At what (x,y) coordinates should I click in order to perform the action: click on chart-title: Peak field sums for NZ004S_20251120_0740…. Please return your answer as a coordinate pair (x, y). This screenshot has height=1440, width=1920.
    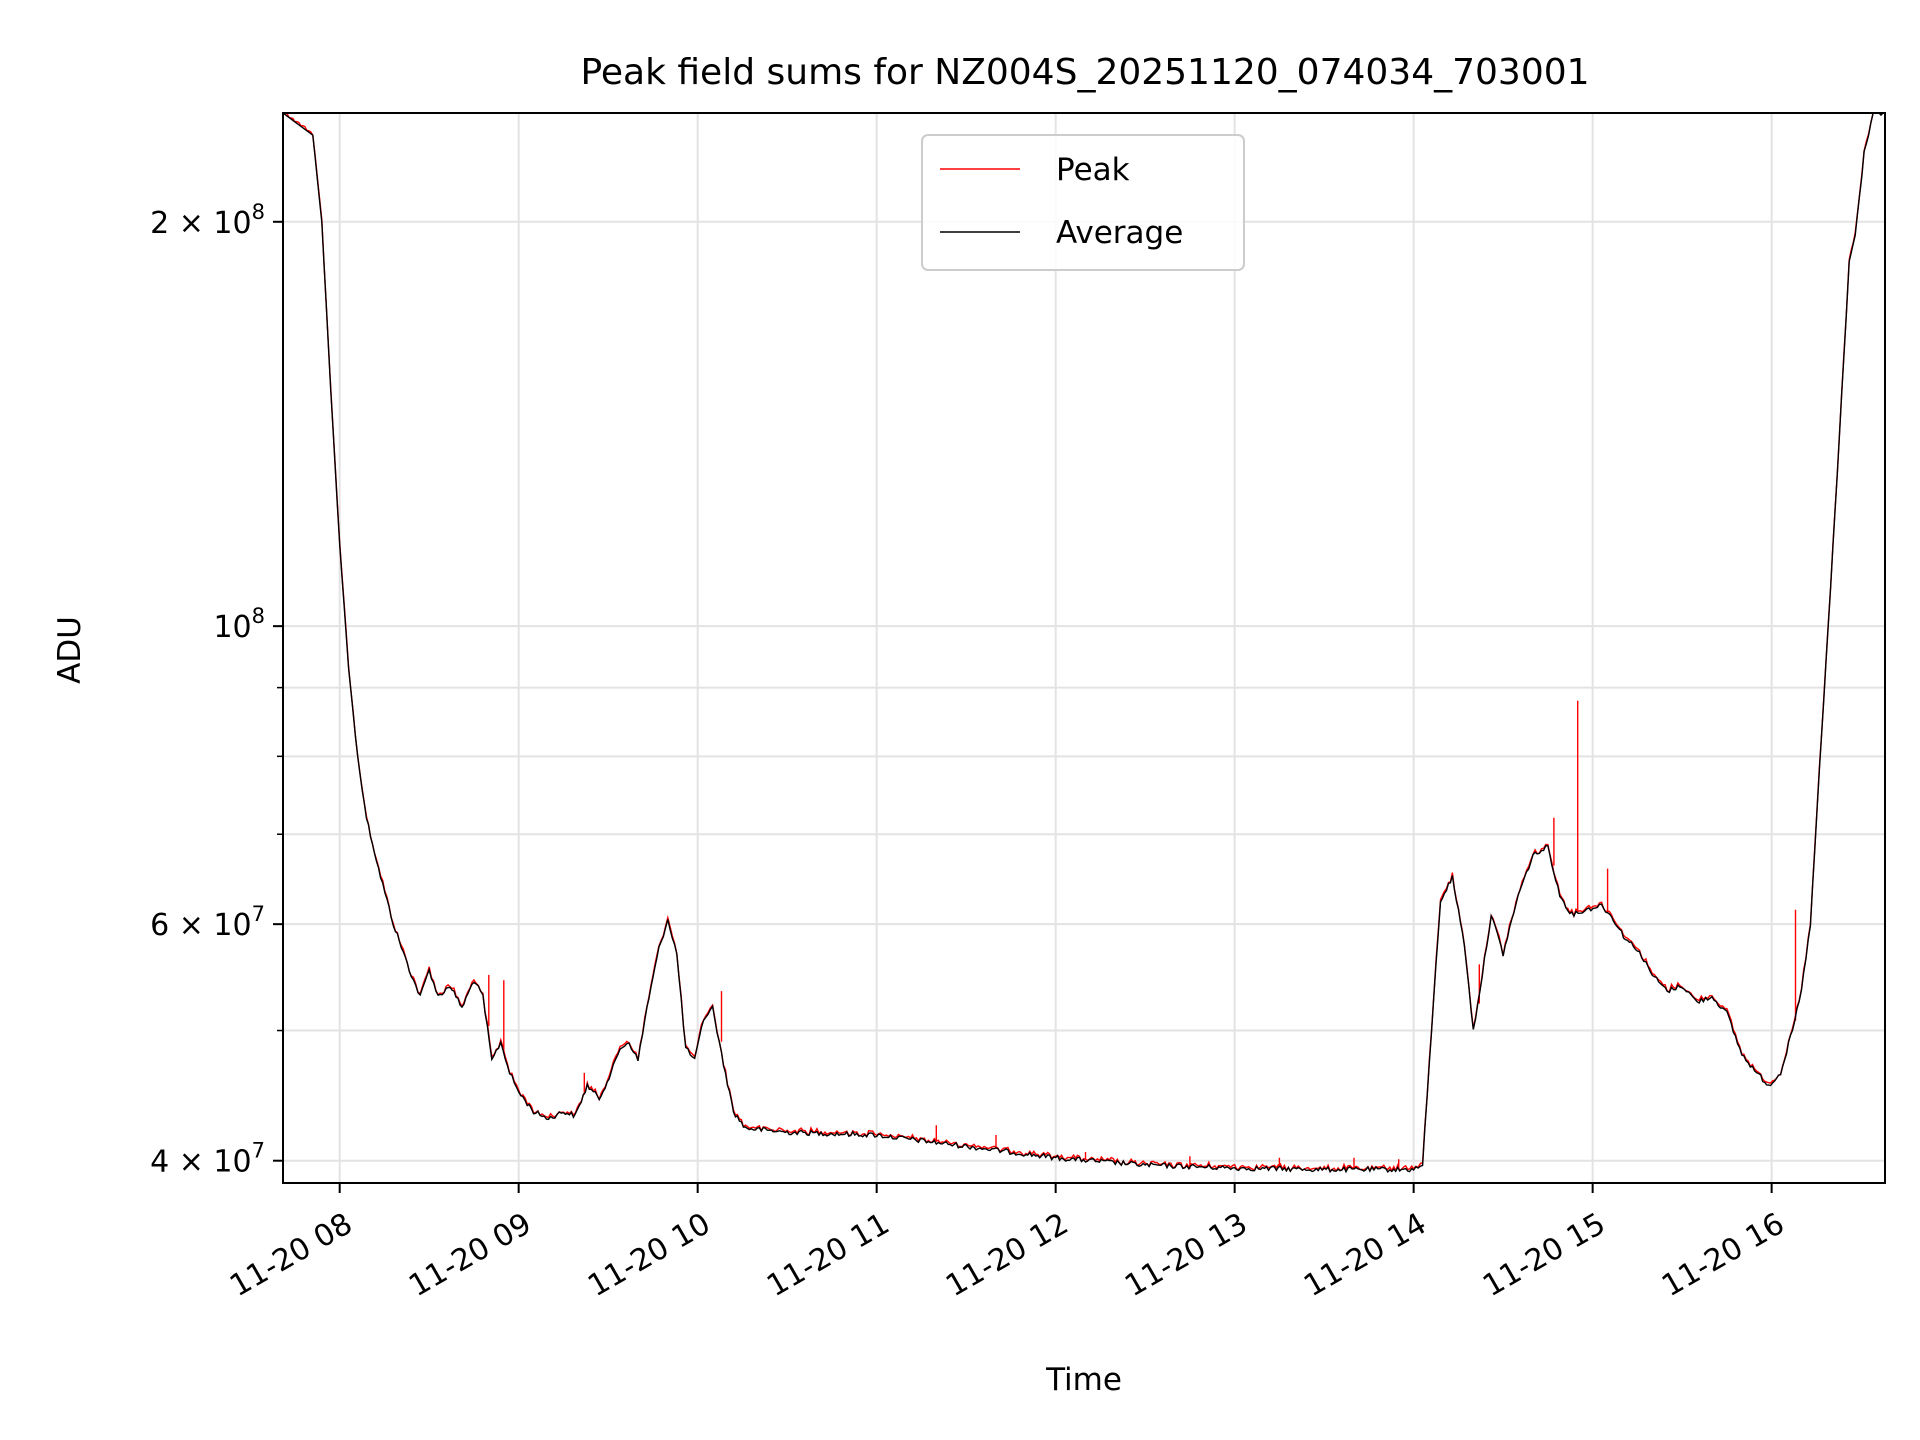
    Looking at the image, I should click on (1084, 72).